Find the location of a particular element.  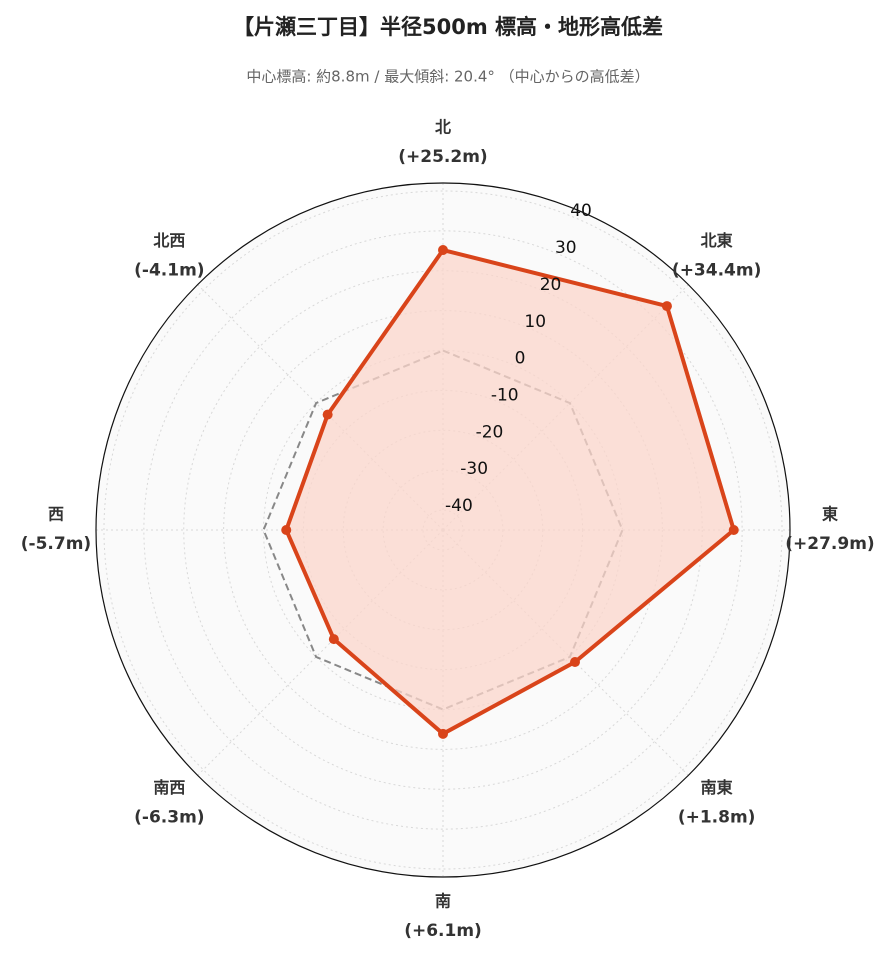

r-tick-label: -10 is located at coordinates (505, 395).